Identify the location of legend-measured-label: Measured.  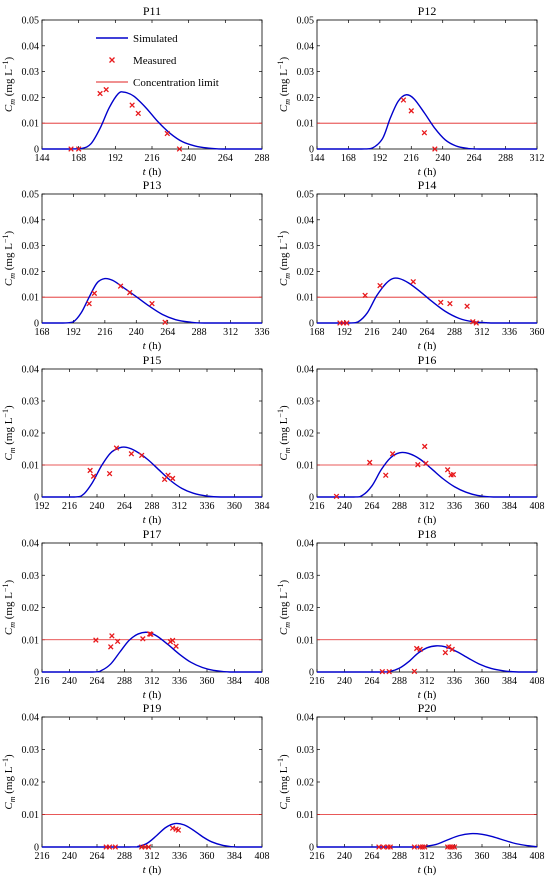
(155, 61).